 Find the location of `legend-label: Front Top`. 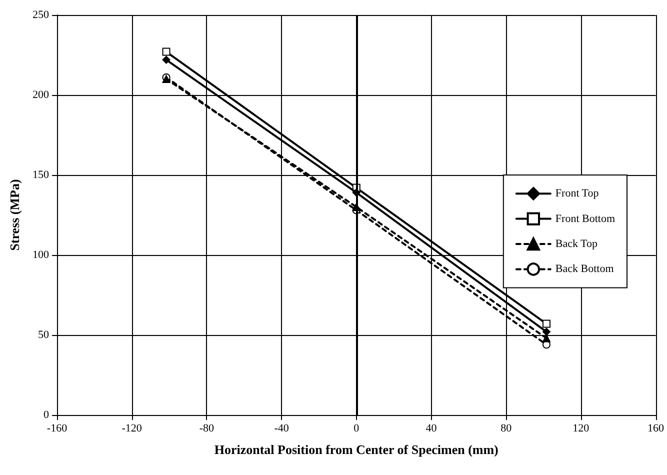

legend-label: Front Top is located at coordinates (577, 194).